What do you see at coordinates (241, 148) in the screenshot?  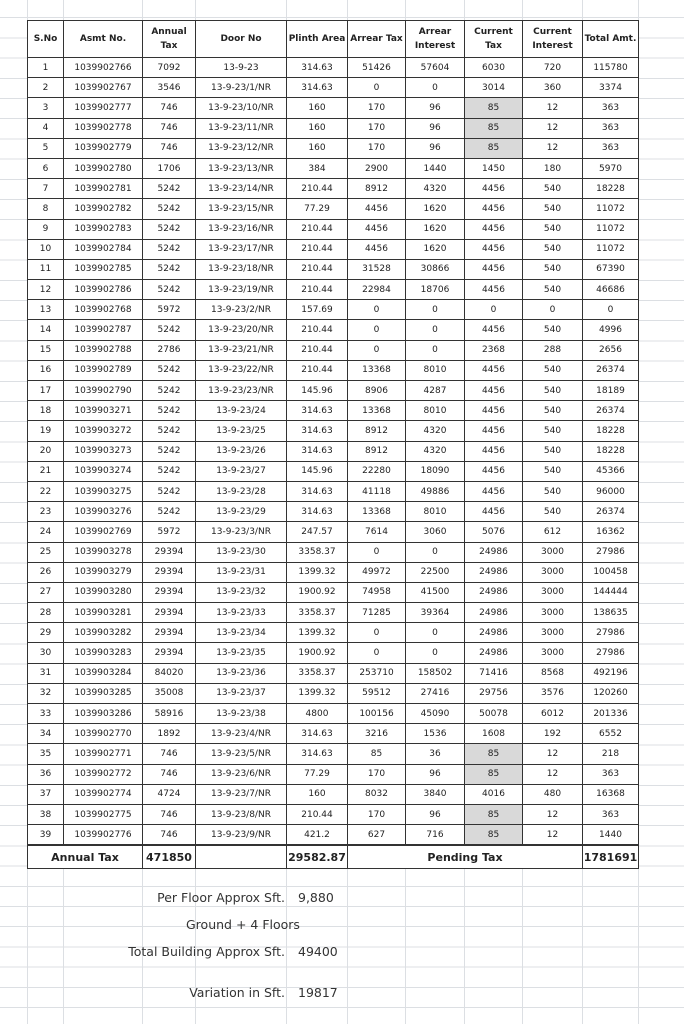 I see `cell-door-no: 13-9-23/12/NR` at bounding box center [241, 148].